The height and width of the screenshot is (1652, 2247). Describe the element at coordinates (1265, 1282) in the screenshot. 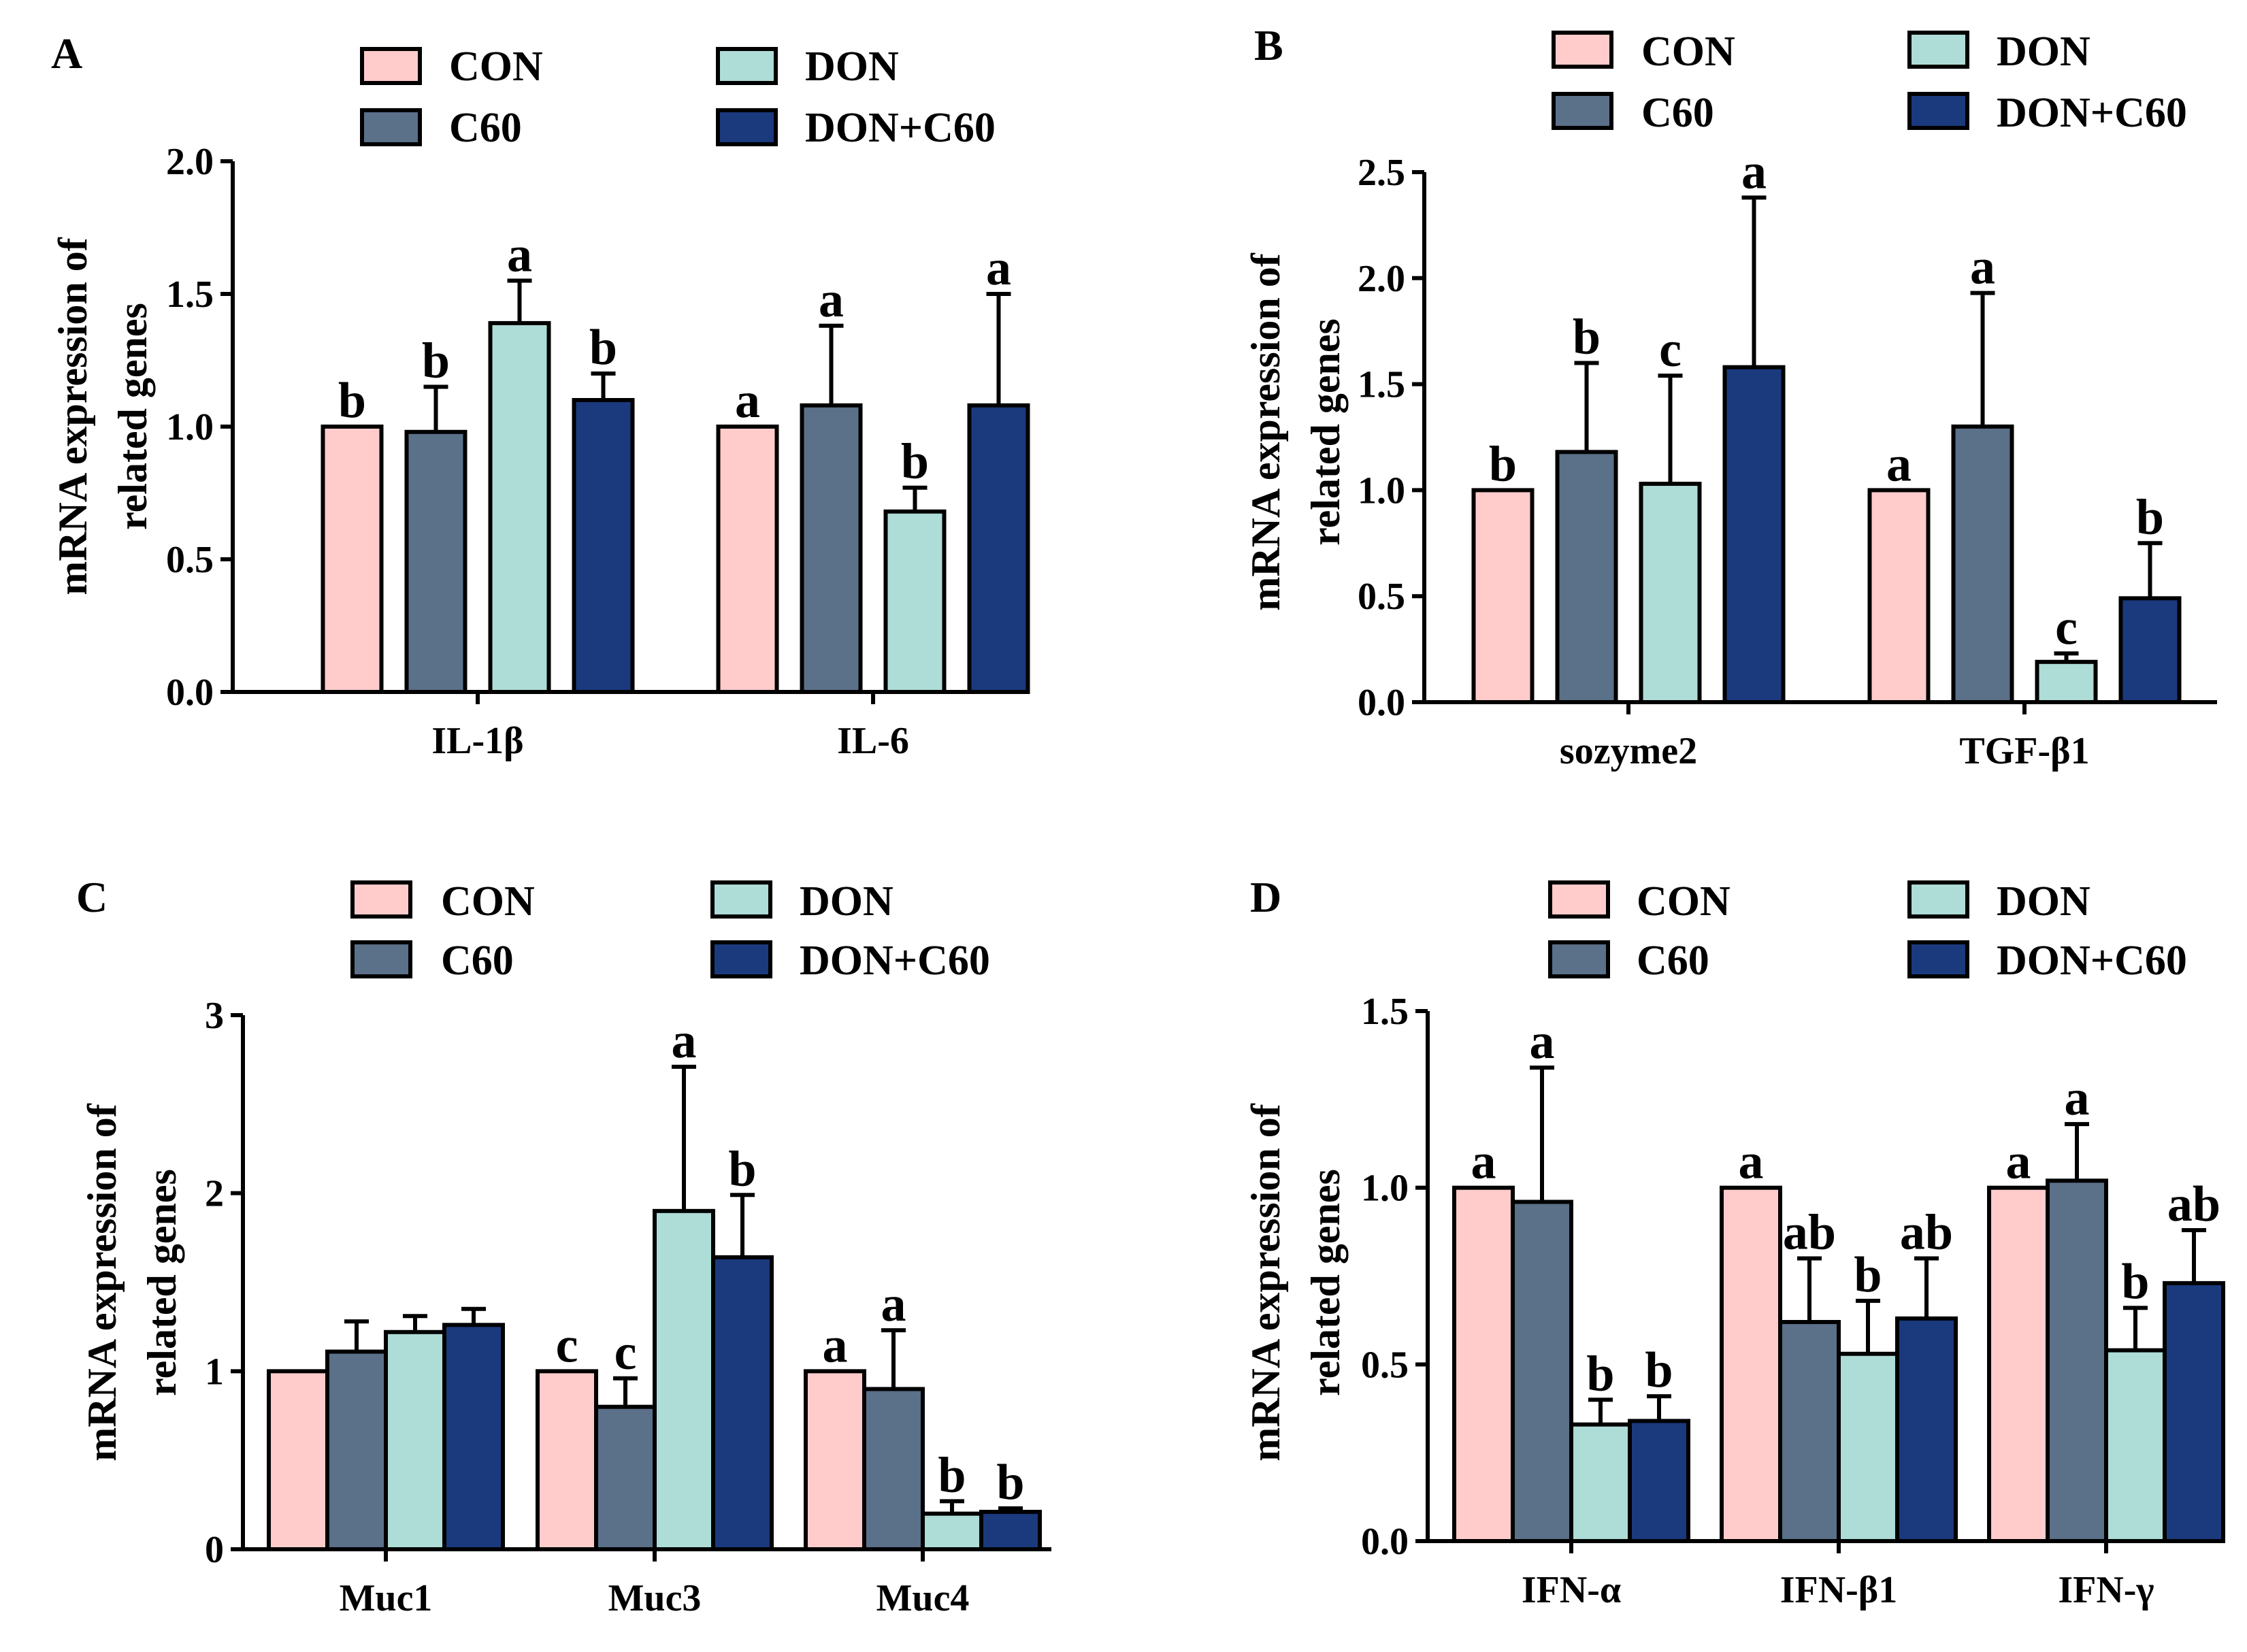

I see `panel-d-ylabel-line1: mRNA expression of` at that location.